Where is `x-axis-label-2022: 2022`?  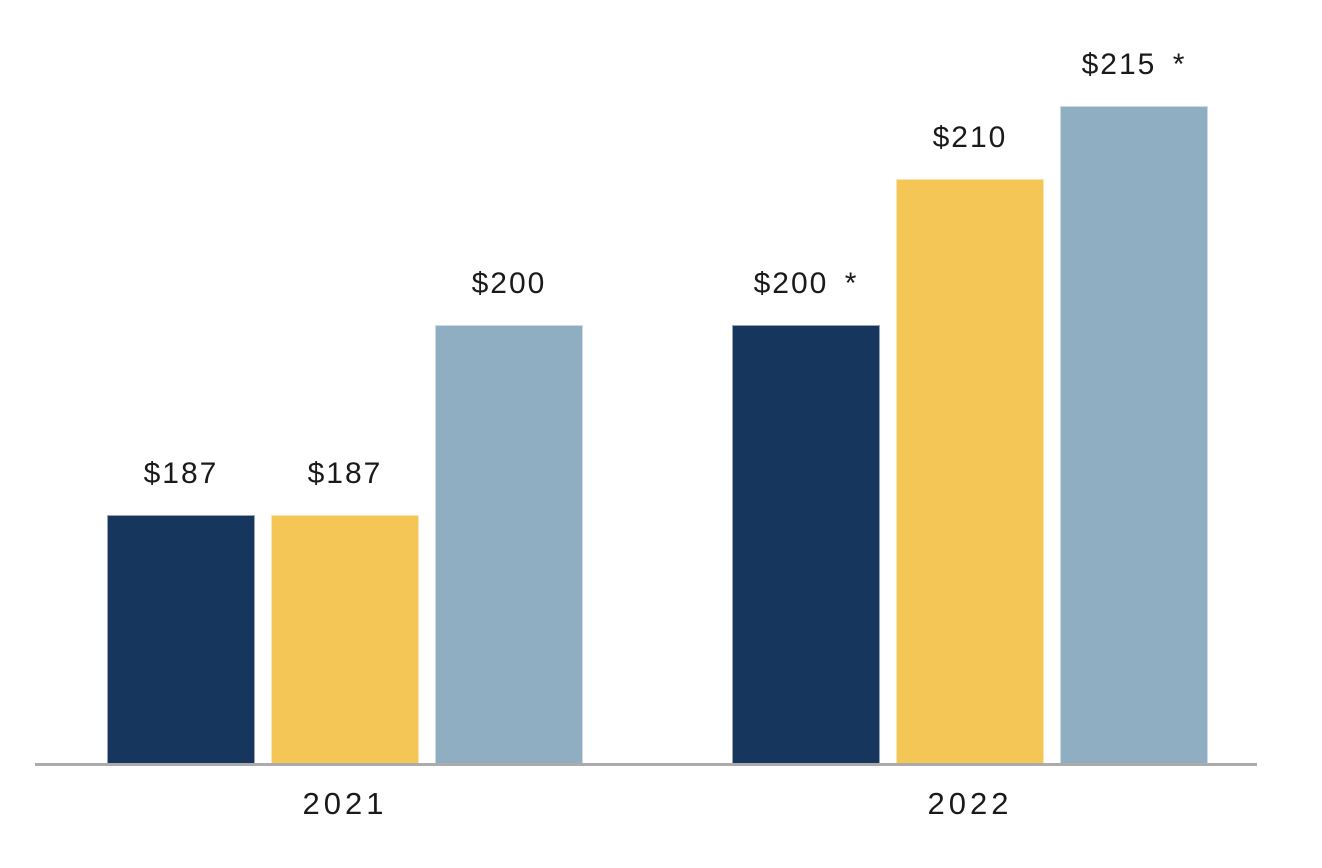 x-axis-label-2022: 2022 is located at coordinates (970, 803).